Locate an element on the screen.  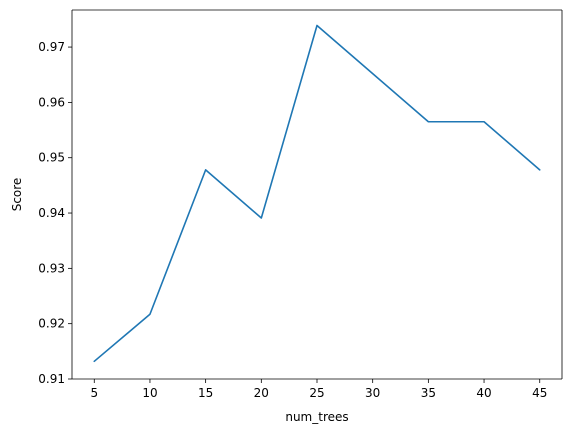
y-tick-label: 0.91 is located at coordinates (51, 379).